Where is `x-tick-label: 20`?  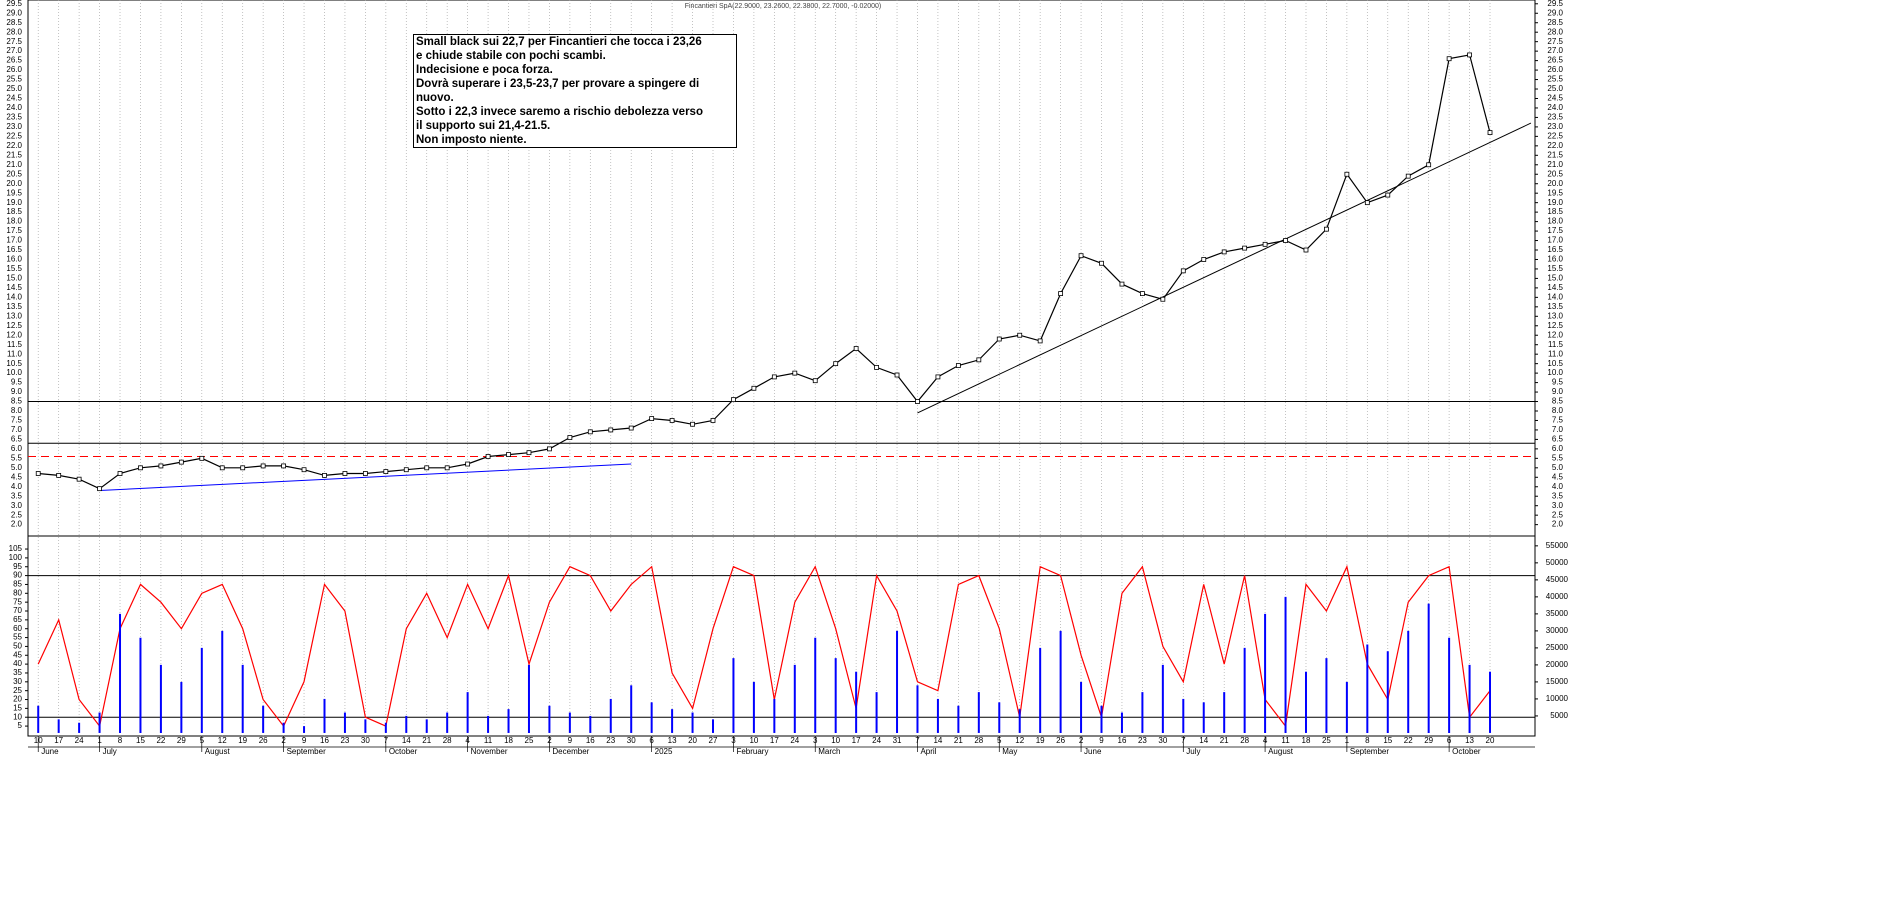 x-tick-label: 20 is located at coordinates (692, 740).